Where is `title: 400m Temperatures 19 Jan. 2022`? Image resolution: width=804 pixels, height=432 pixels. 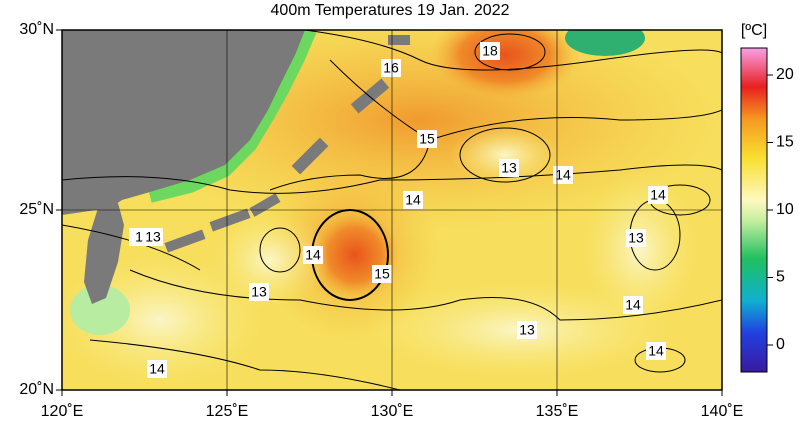
title: 400m Temperatures 19 Jan. 2022 is located at coordinates (390, 10).